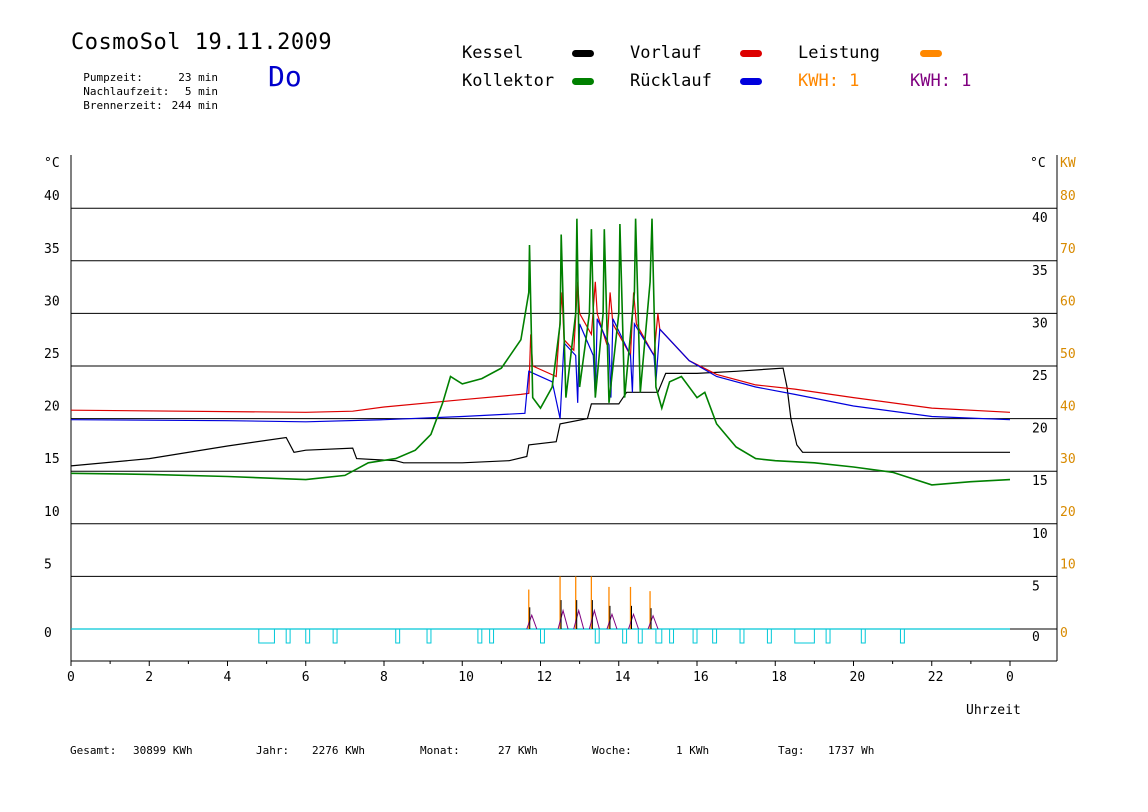  What do you see at coordinates (466, 677) in the screenshot?
I see `x-tick-label: 10` at bounding box center [466, 677].